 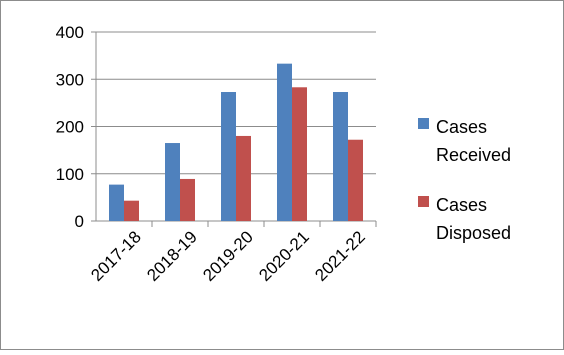 I want to click on y-tick-label-300: 300, so click(x=70, y=79).